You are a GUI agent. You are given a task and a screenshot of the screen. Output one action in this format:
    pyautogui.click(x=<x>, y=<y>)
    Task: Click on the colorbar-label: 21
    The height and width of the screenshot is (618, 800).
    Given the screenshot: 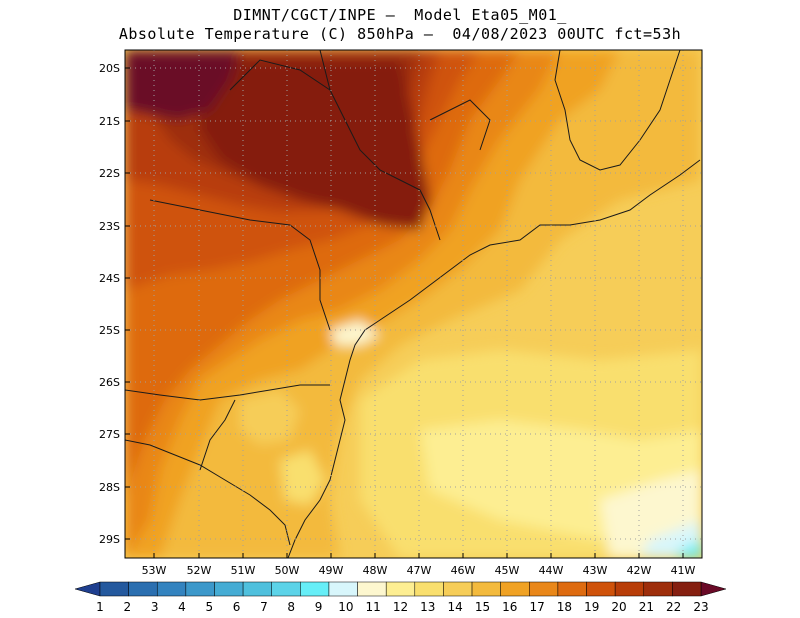 What is the action you would take?
    pyautogui.click(x=646, y=607)
    